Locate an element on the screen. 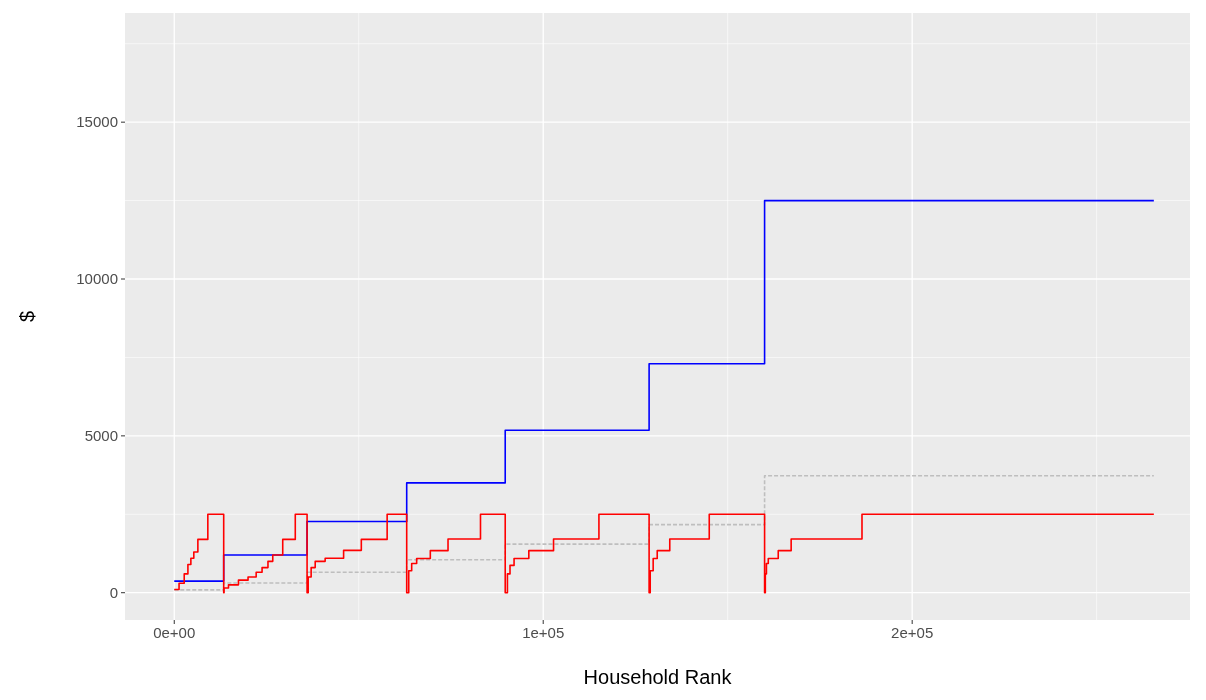 This screenshot has width=1206, height=700. x-tick-label: 1e+05 is located at coordinates (543, 632).